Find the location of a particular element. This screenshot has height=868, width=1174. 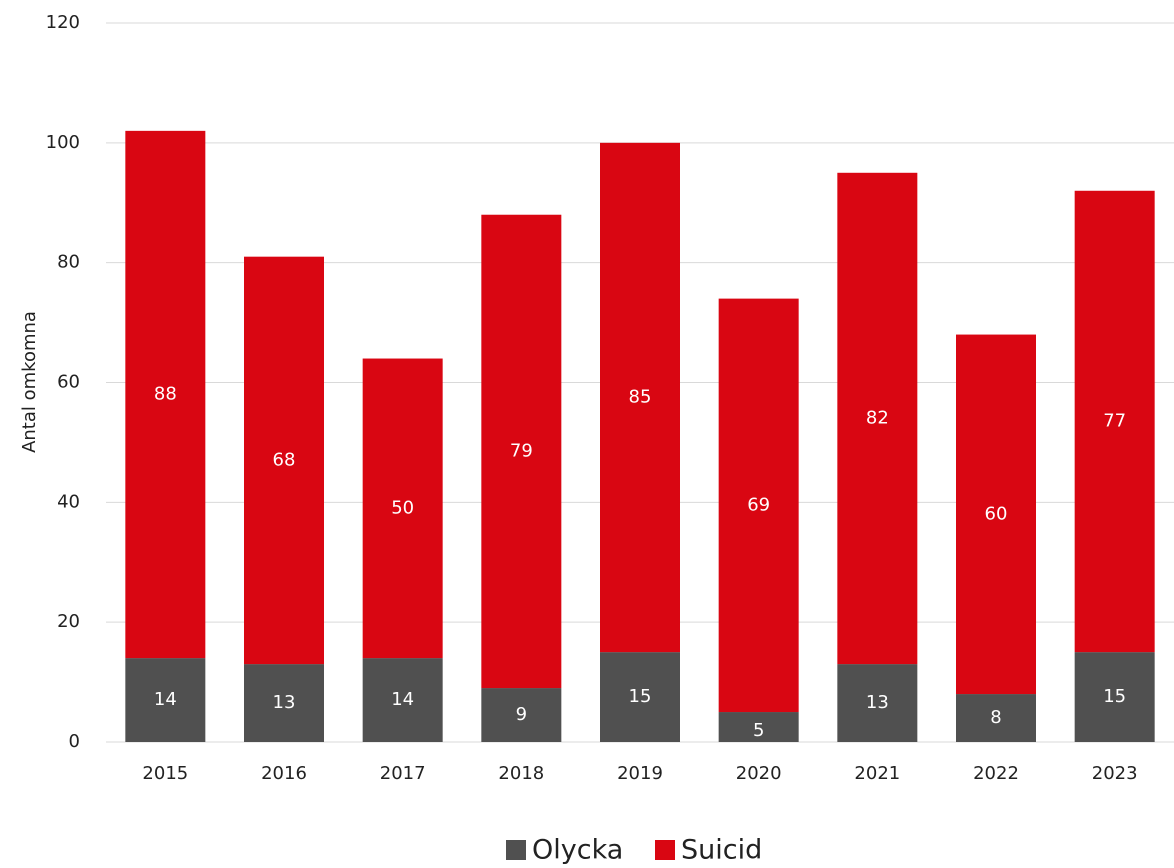

x-tick-label: 2019 is located at coordinates (640, 773).